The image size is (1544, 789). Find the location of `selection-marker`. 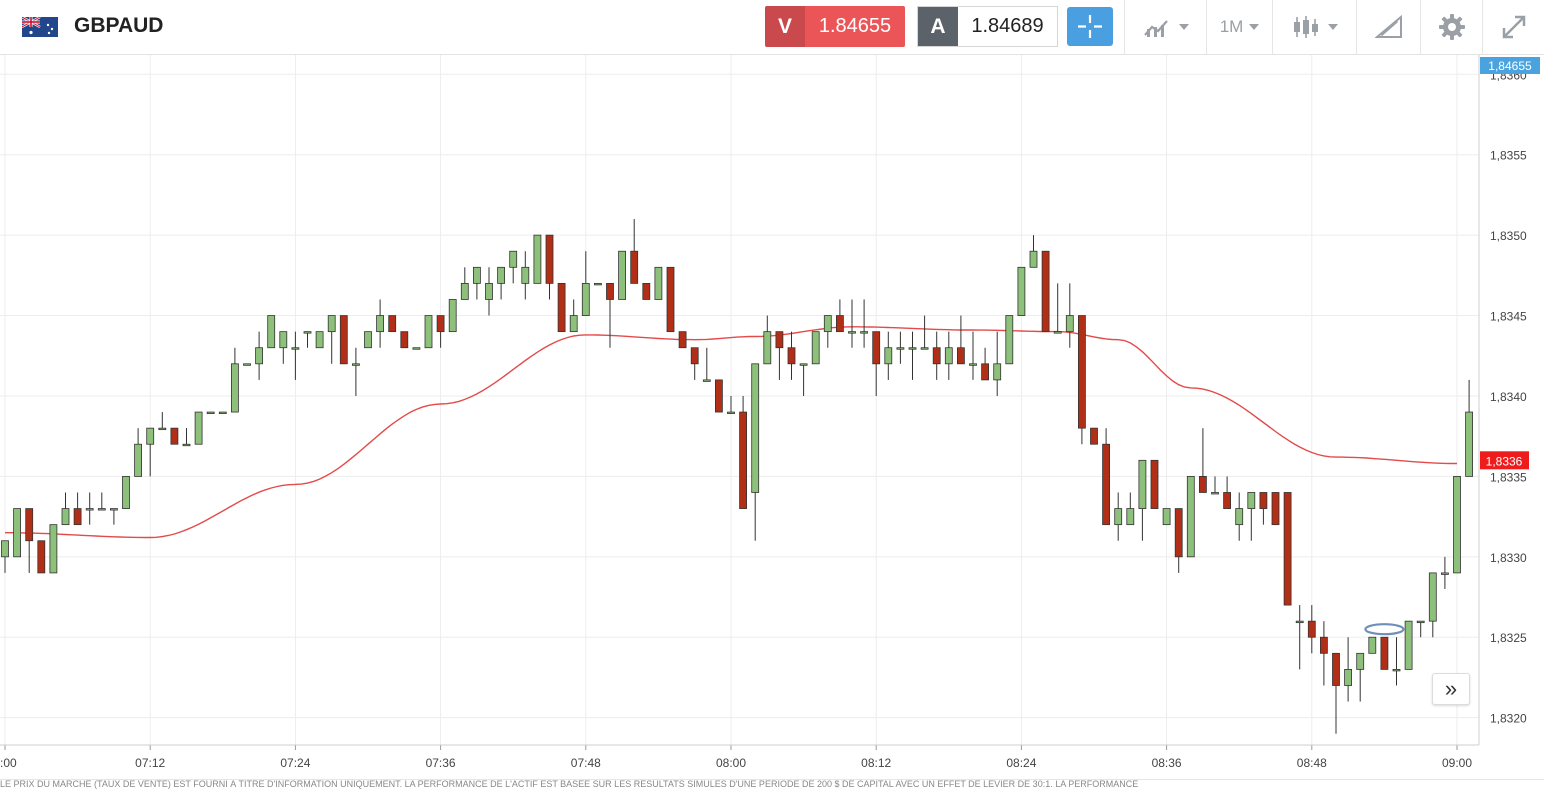

selection-marker is located at coordinates (1384, 629).